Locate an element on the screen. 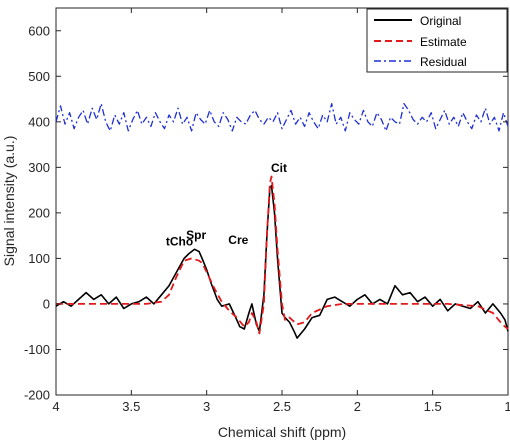 Image resolution: width=510 pixels, height=443 pixels. y-tick-label: 400 is located at coordinates (39, 121).